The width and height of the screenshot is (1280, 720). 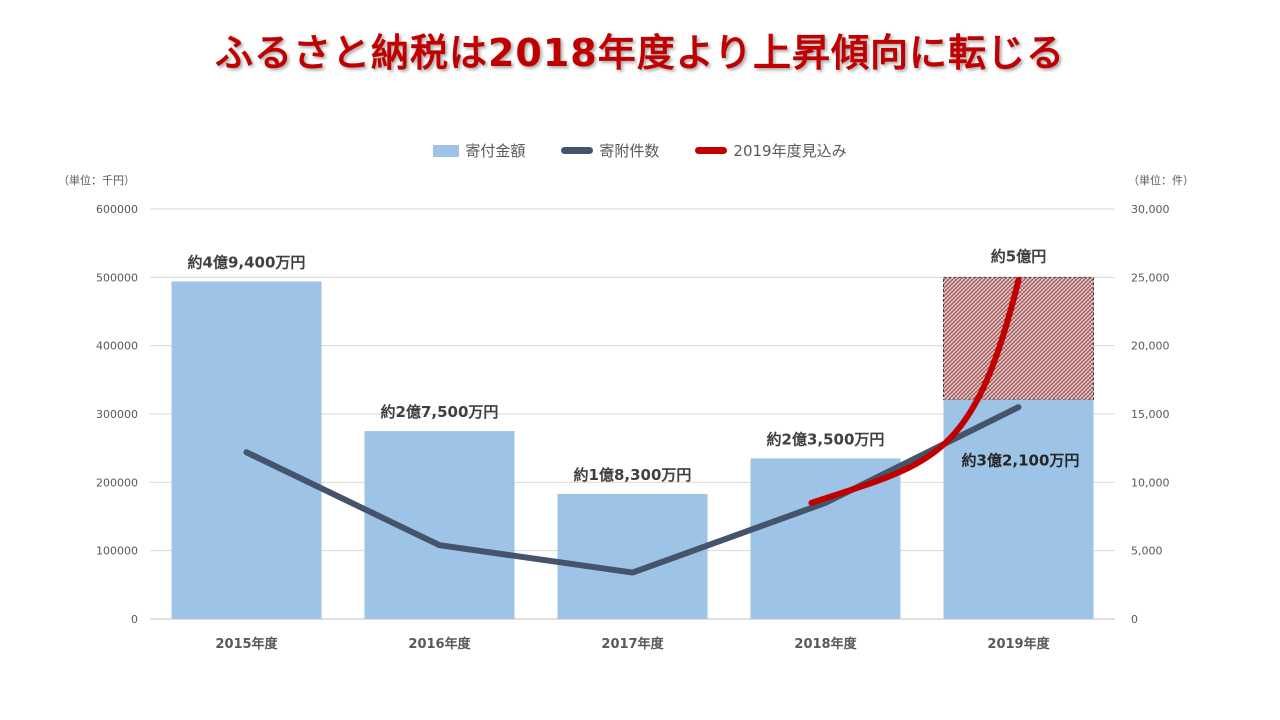 What do you see at coordinates (117, 551) in the screenshot?
I see `y-left-tick-label: 100000` at bounding box center [117, 551].